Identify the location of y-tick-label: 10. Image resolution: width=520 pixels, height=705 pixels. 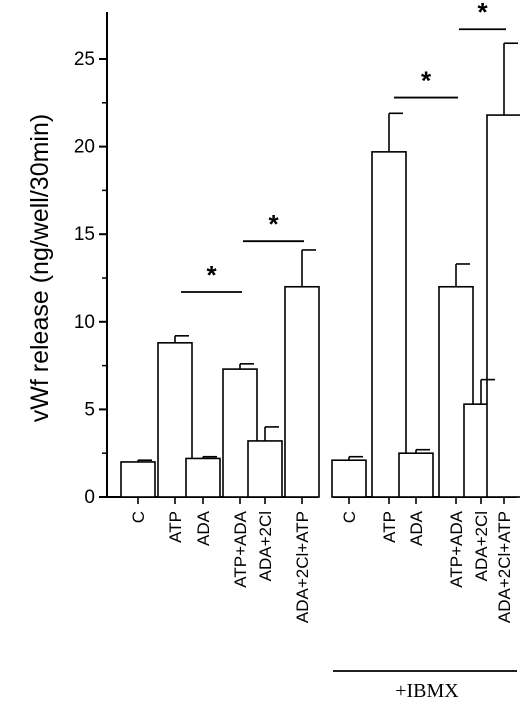
(84, 322).